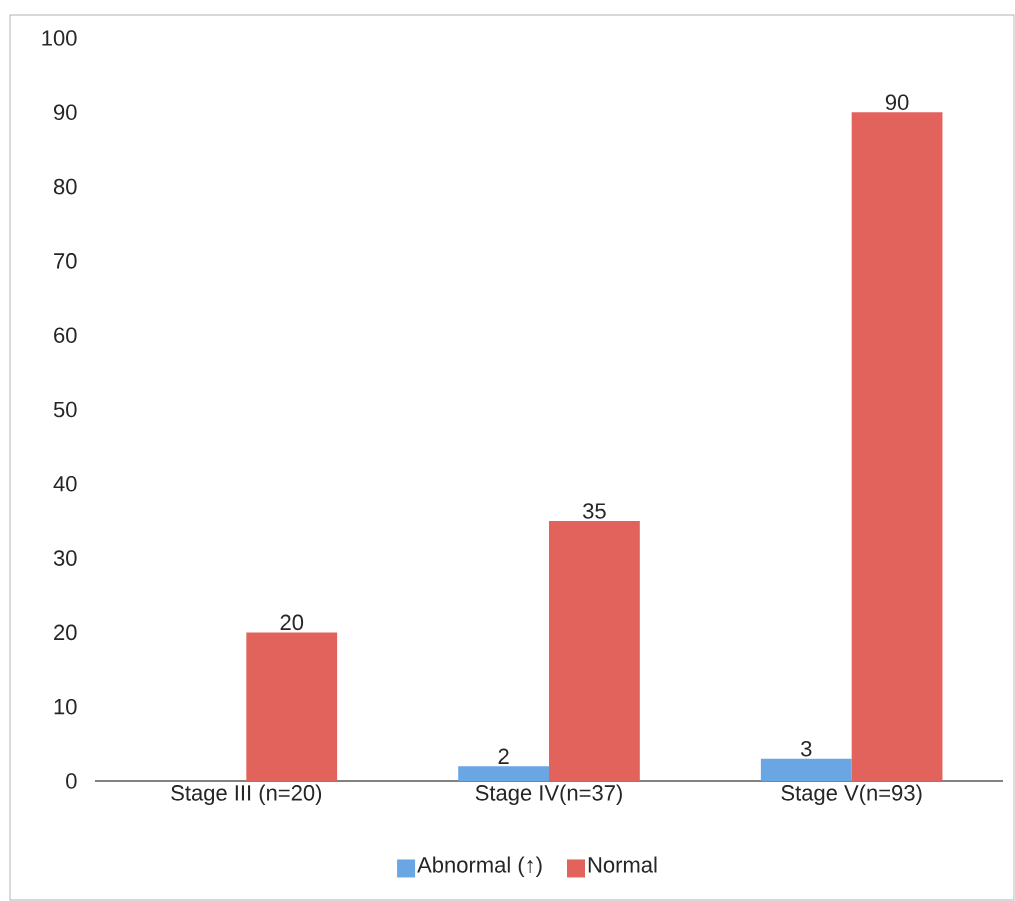  Describe the element at coordinates (65, 112) in the screenshot. I see `y-tick-label: 90` at that location.